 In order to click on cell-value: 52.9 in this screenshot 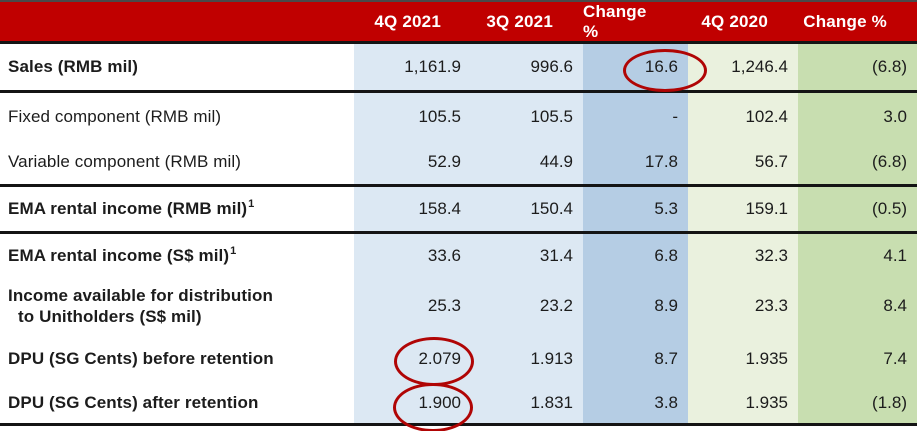, I will do `click(412, 162)`.